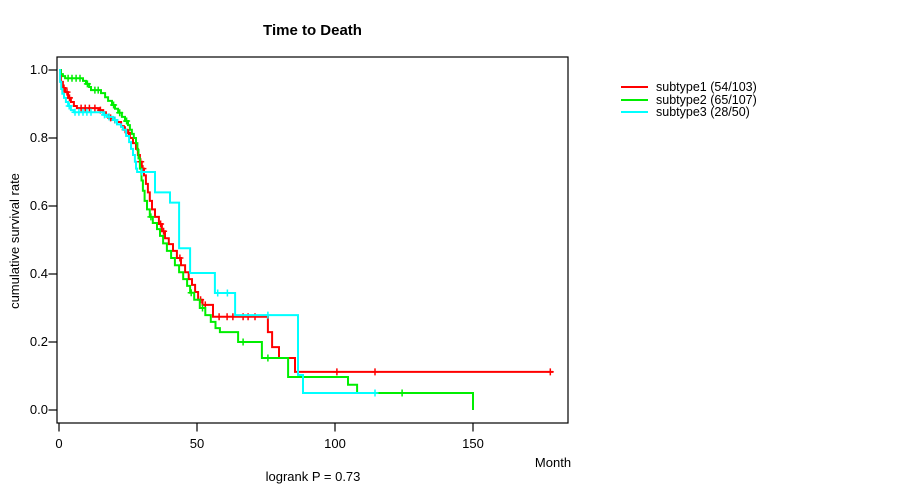 This screenshot has height=500, width=900. What do you see at coordinates (706, 99) in the screenshot?
I see `legend-label: subtype2 (65/107)` at bounding box center [706, 99].